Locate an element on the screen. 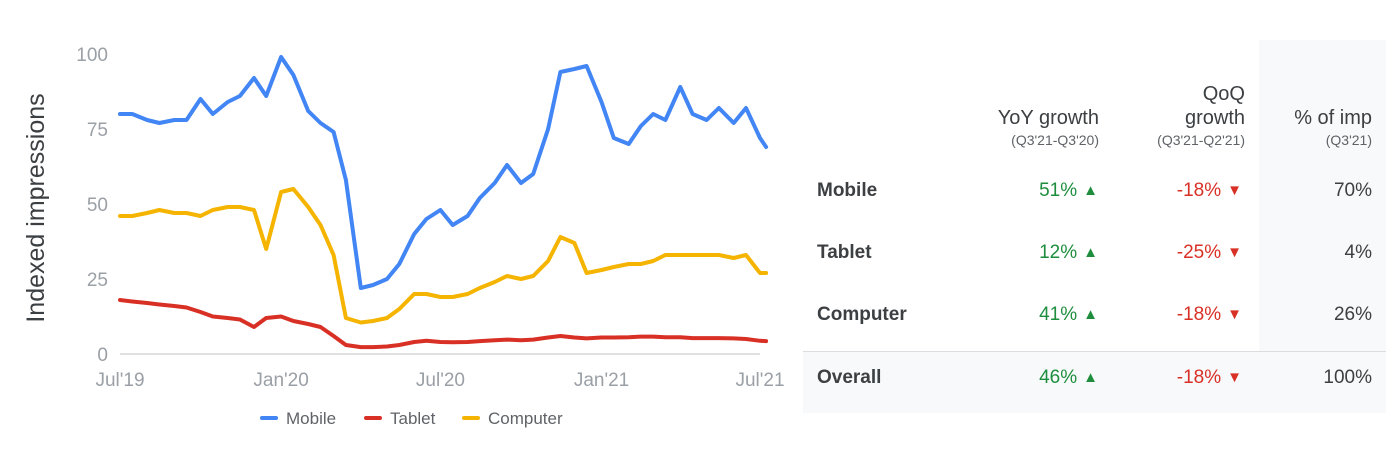 The width and height of the screenshot is (1392, 460). x-tick-label: Jul'20 is located at coordinates (440, 380).